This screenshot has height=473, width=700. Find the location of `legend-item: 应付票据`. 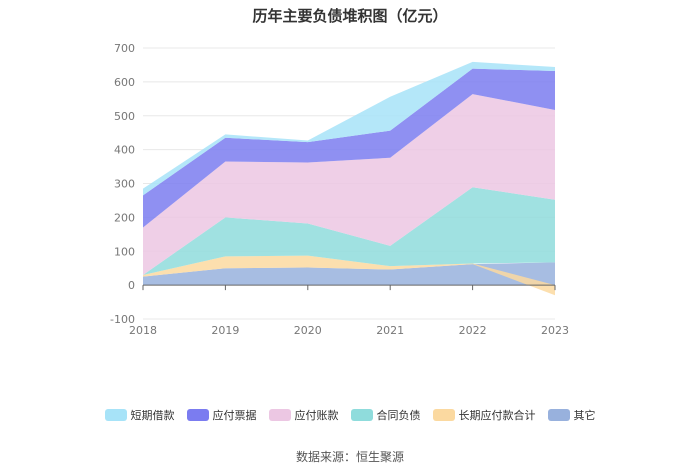

legend-item: 应付票据 is located at coordinates (221, 415).